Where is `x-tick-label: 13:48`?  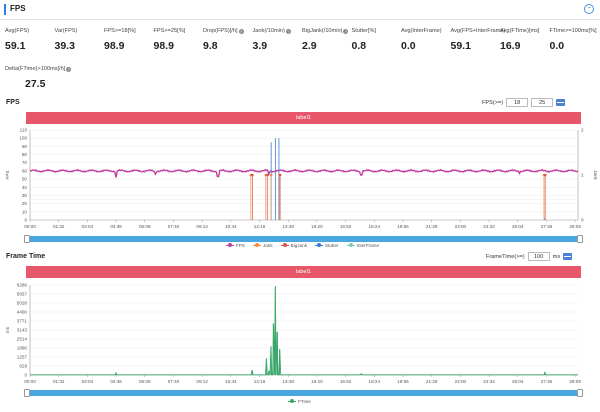
x-tick-label: 13:48 is located at coordinates (288, 381).